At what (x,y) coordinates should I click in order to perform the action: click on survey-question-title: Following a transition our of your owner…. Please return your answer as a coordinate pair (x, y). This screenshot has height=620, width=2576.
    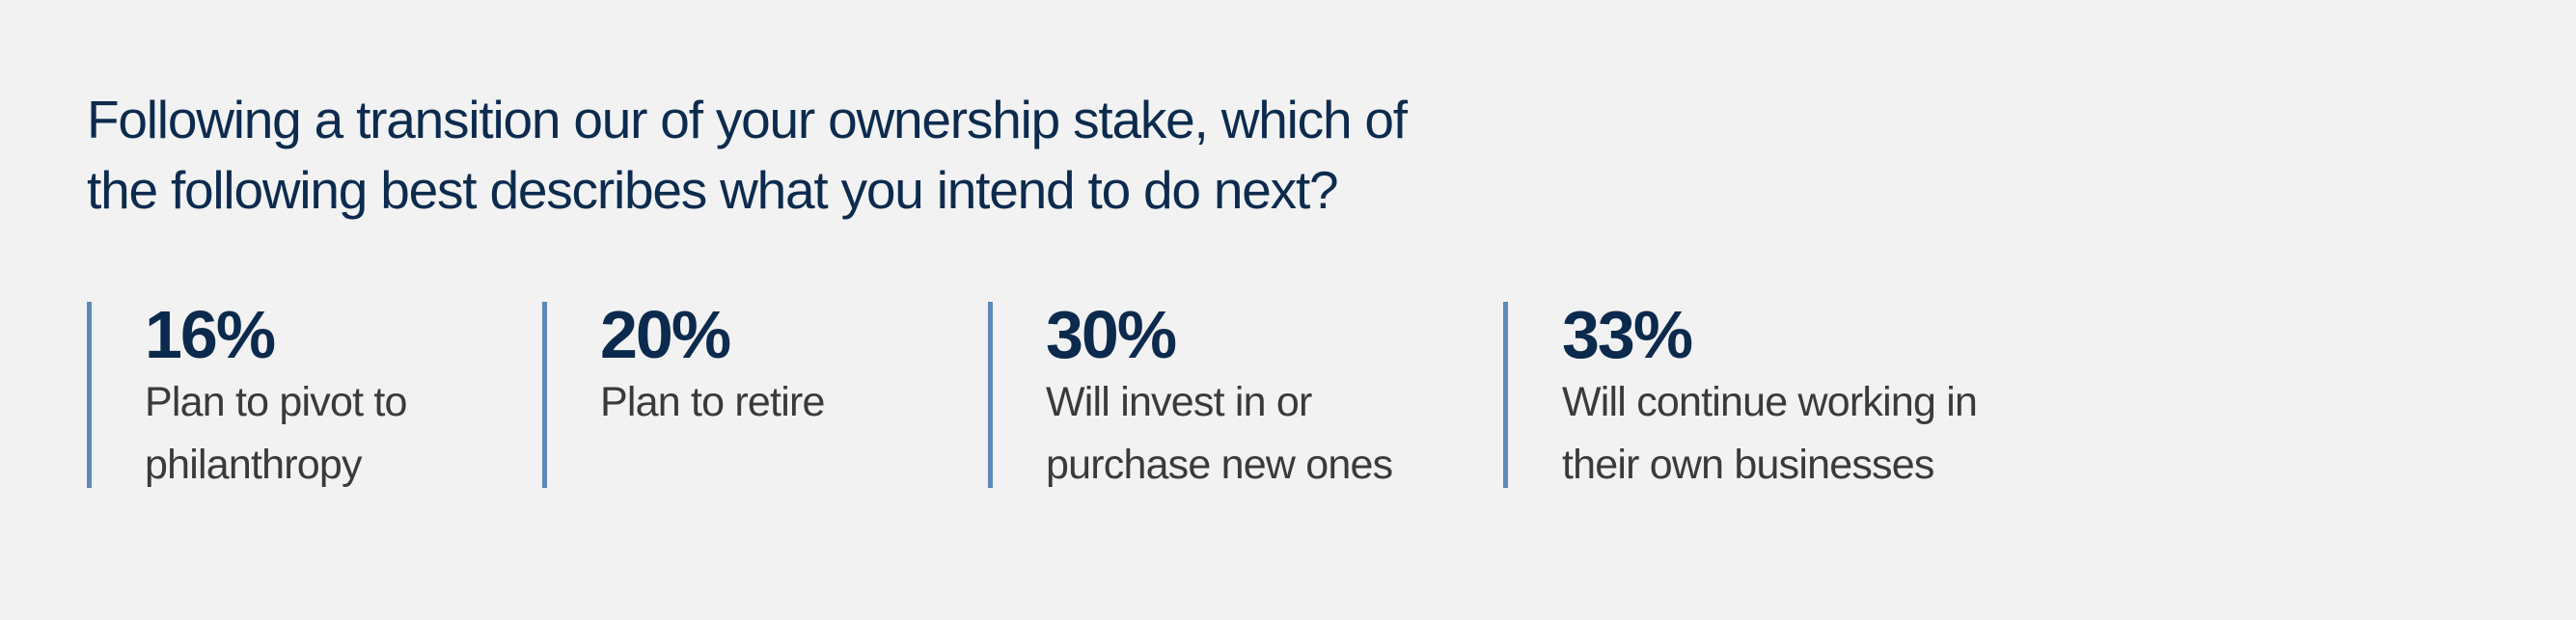
    Looking at the image, I should click on (748, 155).